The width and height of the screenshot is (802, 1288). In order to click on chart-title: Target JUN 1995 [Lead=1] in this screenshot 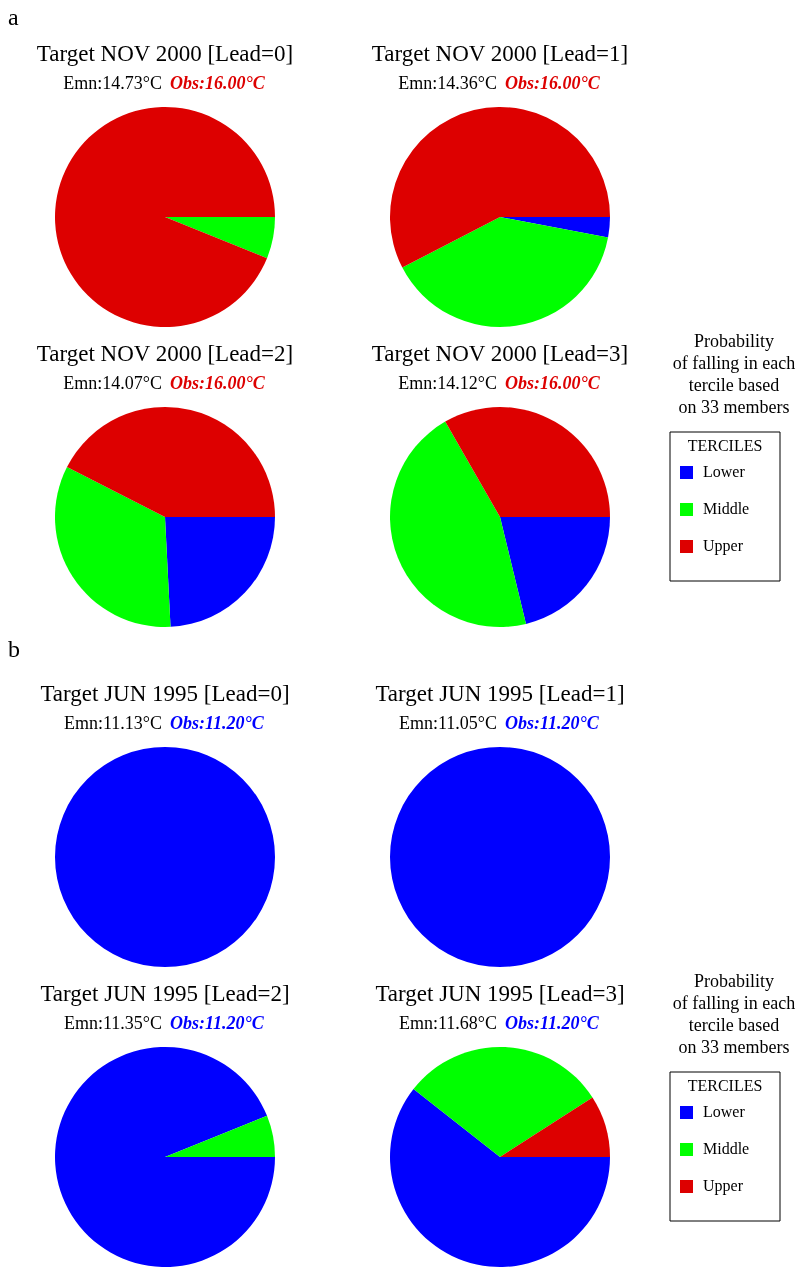, I will do `click(500, 693)`.